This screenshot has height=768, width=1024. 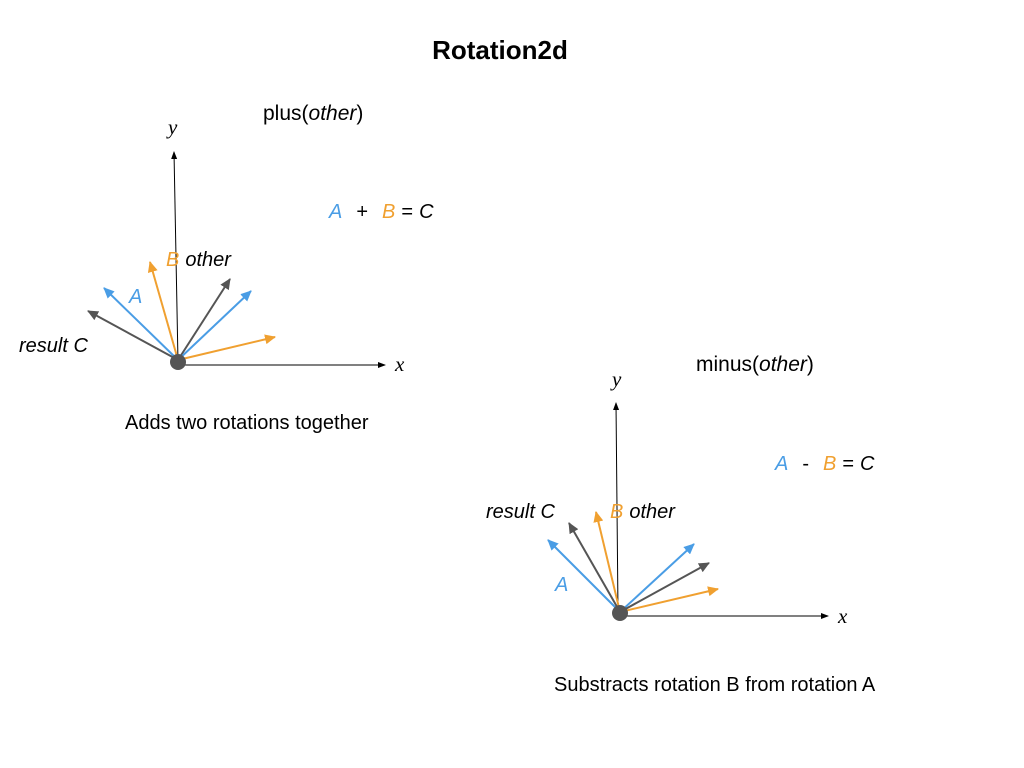 I want to click on plus-origin-point, so click(x=178, y=362).